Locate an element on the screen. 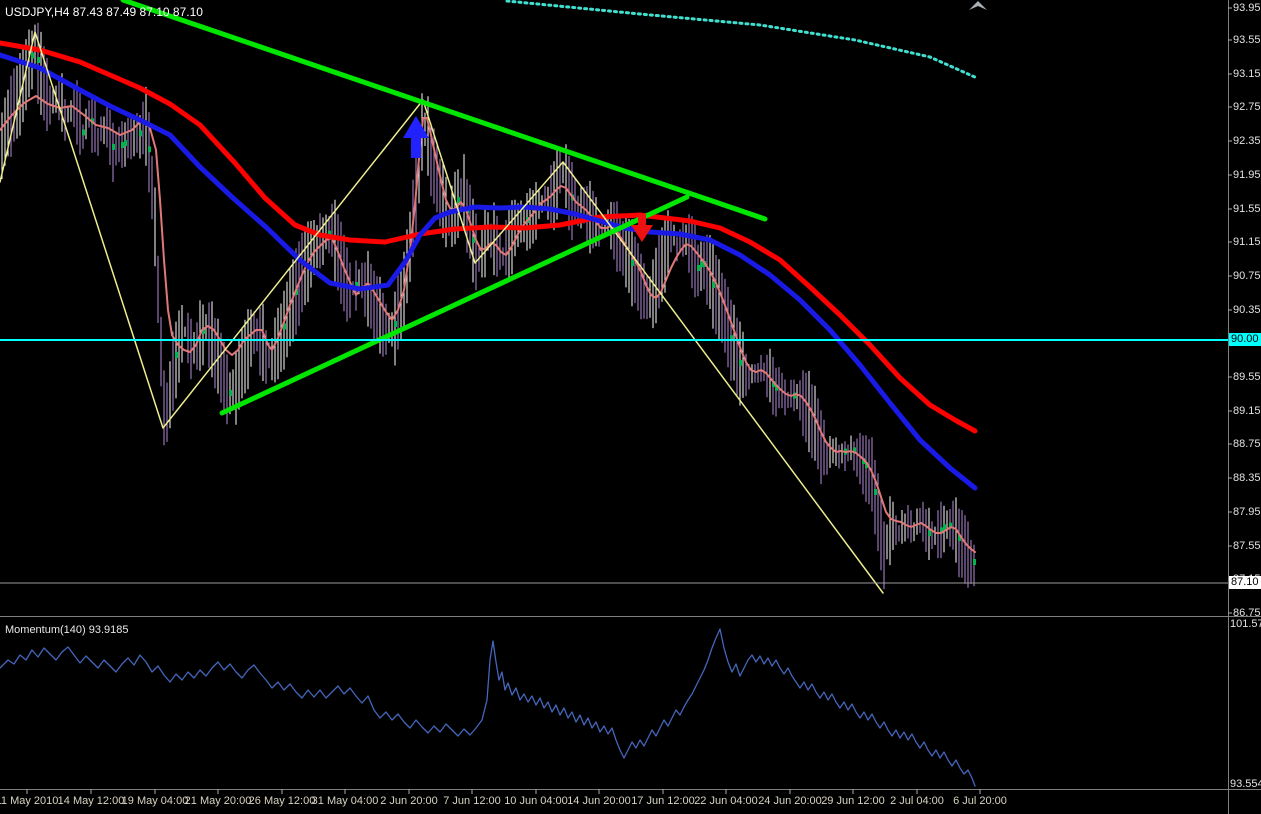 This screenshot has width=1261, height=814. time-tick-label: 29 Jun 12:00 is located at coordinates (853, 801).